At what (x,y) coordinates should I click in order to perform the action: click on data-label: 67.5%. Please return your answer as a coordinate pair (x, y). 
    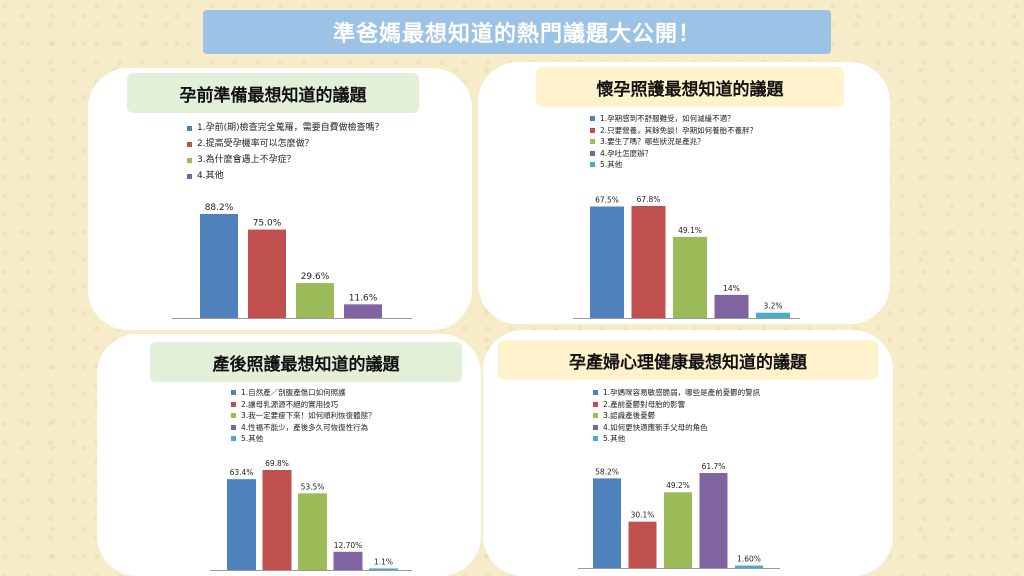
    Looking at the image, I should click on (607, 199).